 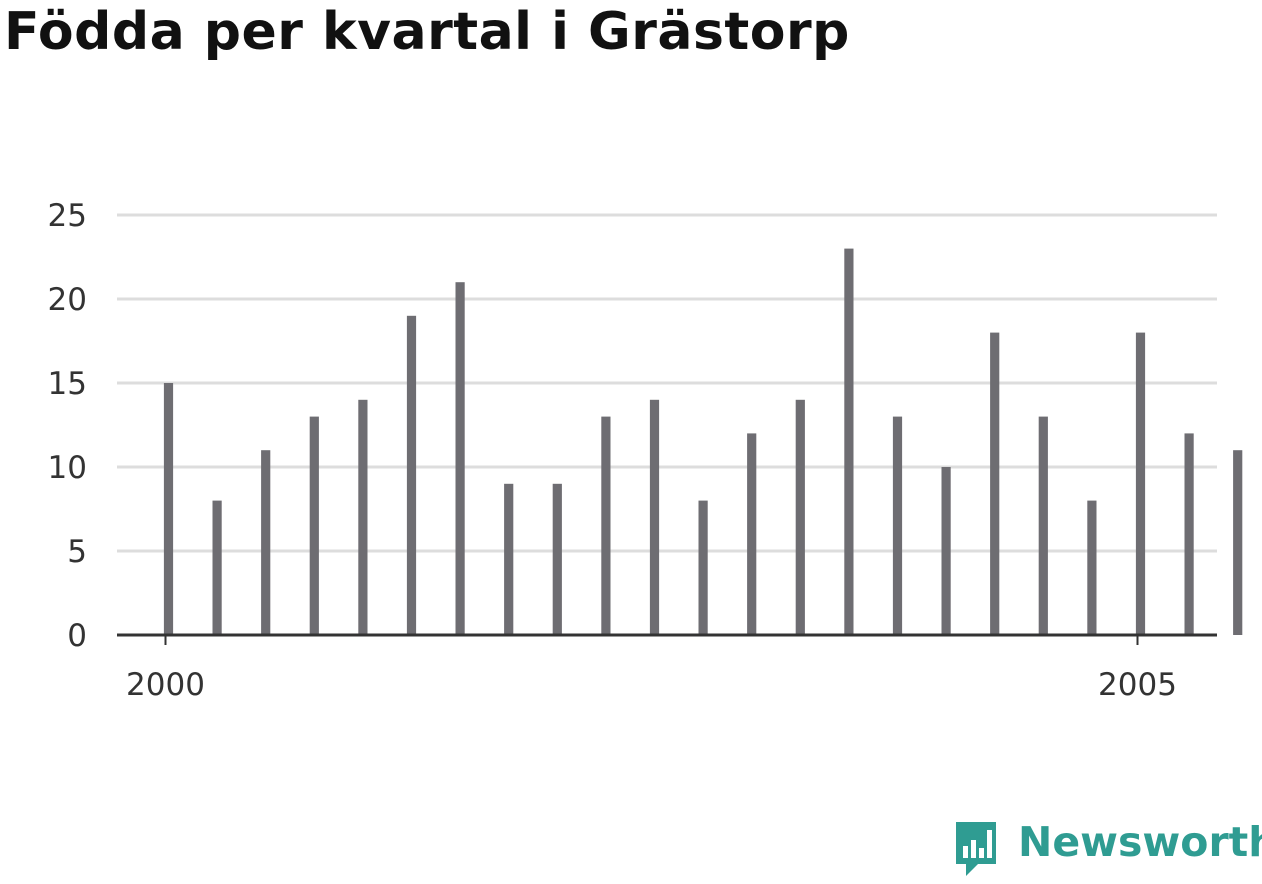 What do you see at coordinates (1140, 842) in the screenshot?
I see `brand-name: Newsworthy` at bounding box center [1140, 842].